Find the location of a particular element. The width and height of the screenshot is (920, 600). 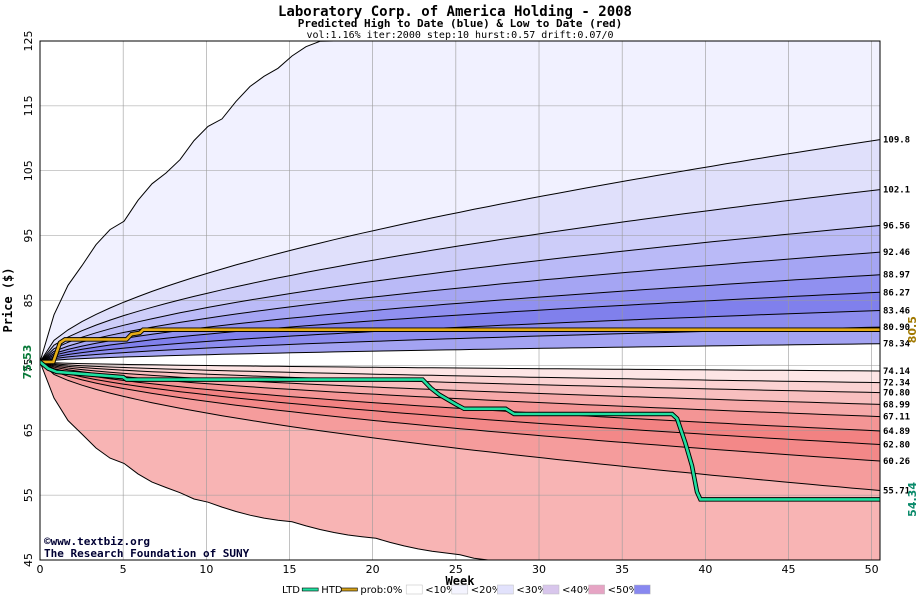

legend-item-label: <20% is located at coordinates (486, 590).